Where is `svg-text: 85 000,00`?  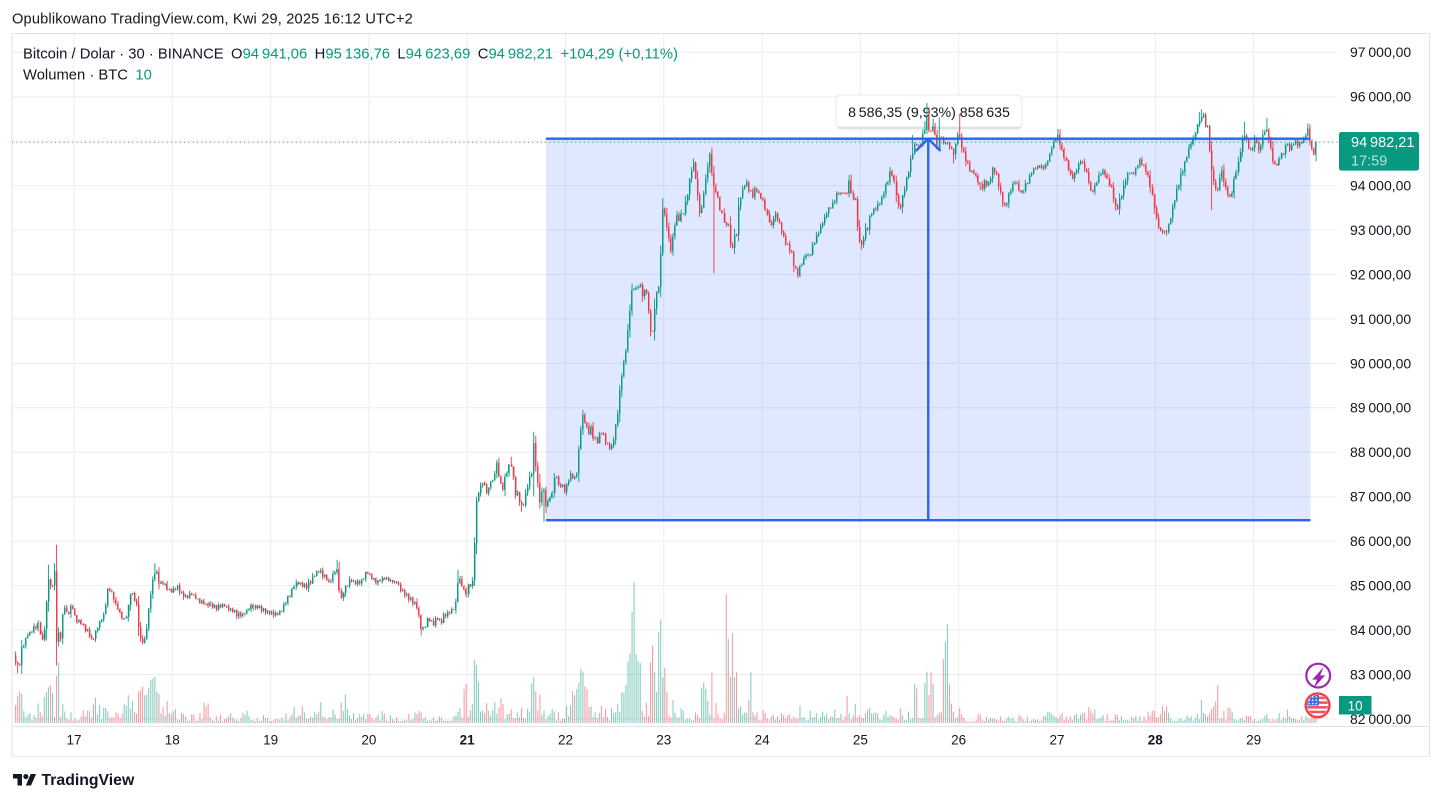 svg-text: 85 000,00 is located at coordinates (1380, 586).